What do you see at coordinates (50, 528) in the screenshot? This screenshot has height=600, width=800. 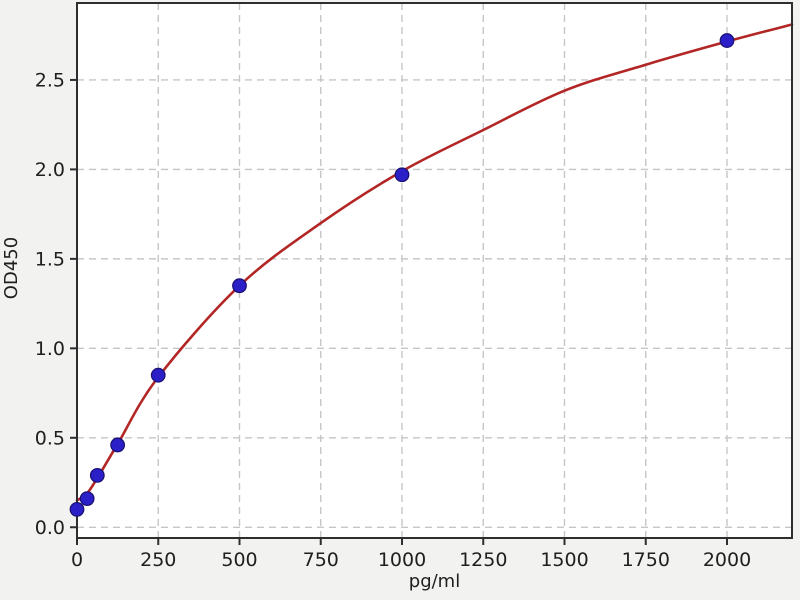 I see `y-tick-label: 0.0` at bounding box center [50, 528].